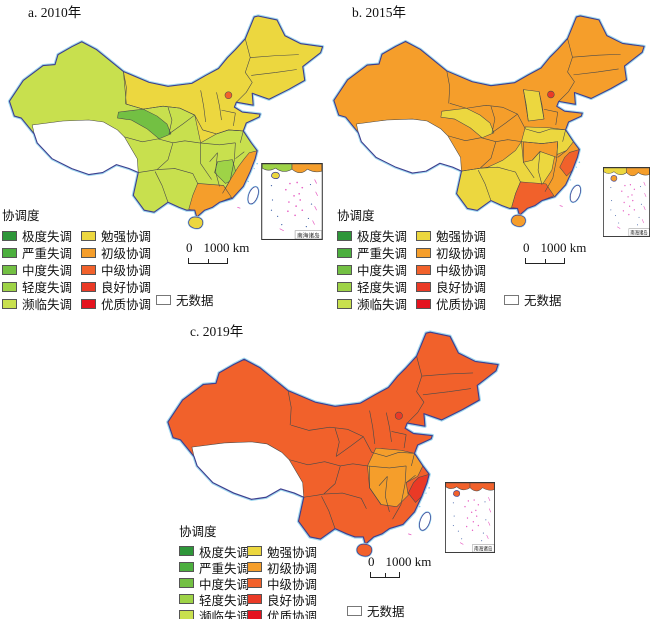  What do you see at coordinates (626, 202) in the screenshot?
I see `inset-south-china-sea-b: 南海诸岛` at bounding box center [626, 202].